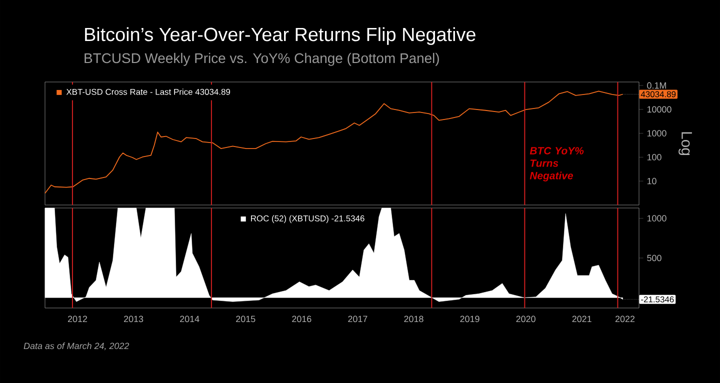 The height and width of the screenshot is (383, 720). Describe the element at coordinates (134, 319) in the screenshot. I see `x-tick-label: 2013` at that location.